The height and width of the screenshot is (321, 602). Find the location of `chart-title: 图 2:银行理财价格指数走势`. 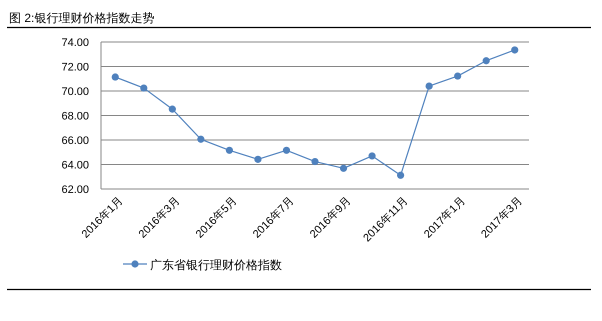

chart-title: 图 2:银行理财价格指数走势 is located at coordinates (81, 18).